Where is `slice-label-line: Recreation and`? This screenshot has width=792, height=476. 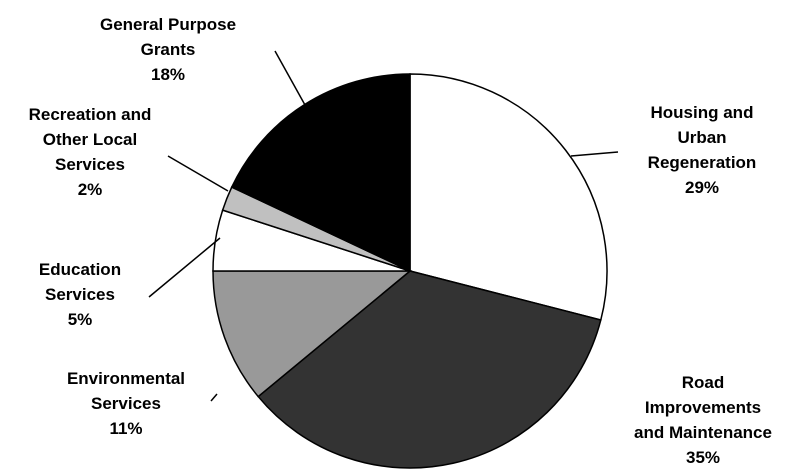
slice-label-line: Recreation and is located at coordinates (90, 114).